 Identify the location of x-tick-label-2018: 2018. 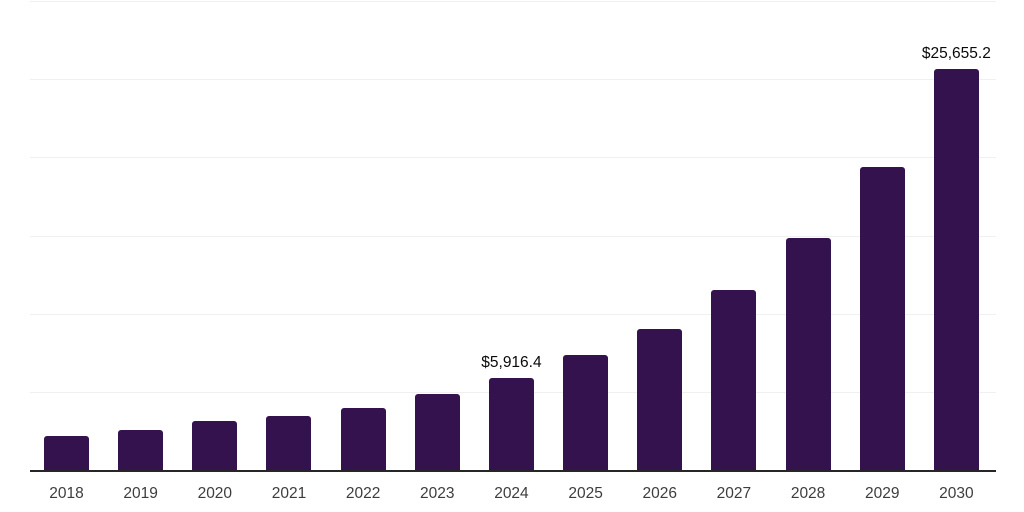
(66, 493).